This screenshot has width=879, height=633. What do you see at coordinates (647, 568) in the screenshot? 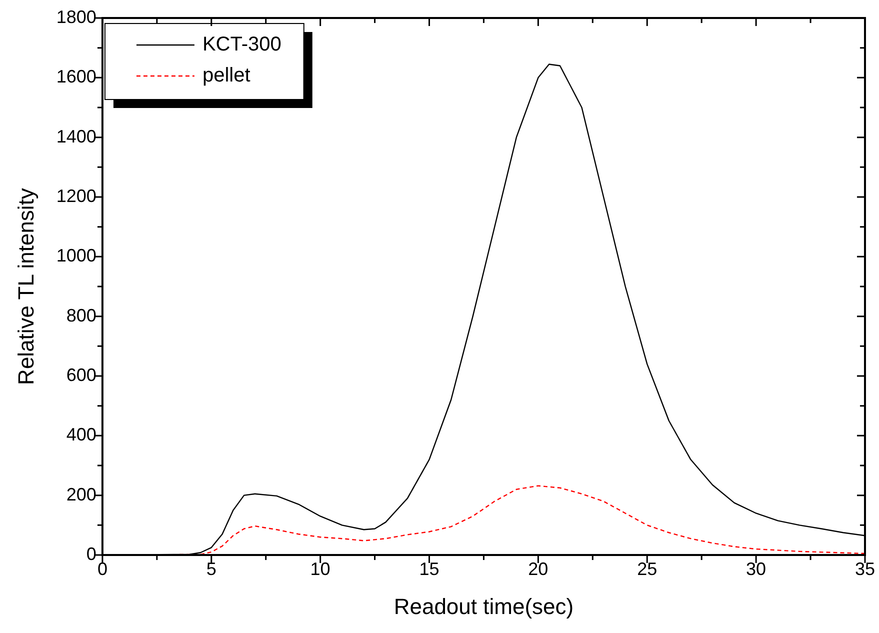
I see `x-tick-label: 25` at bounding box center [647, 568].